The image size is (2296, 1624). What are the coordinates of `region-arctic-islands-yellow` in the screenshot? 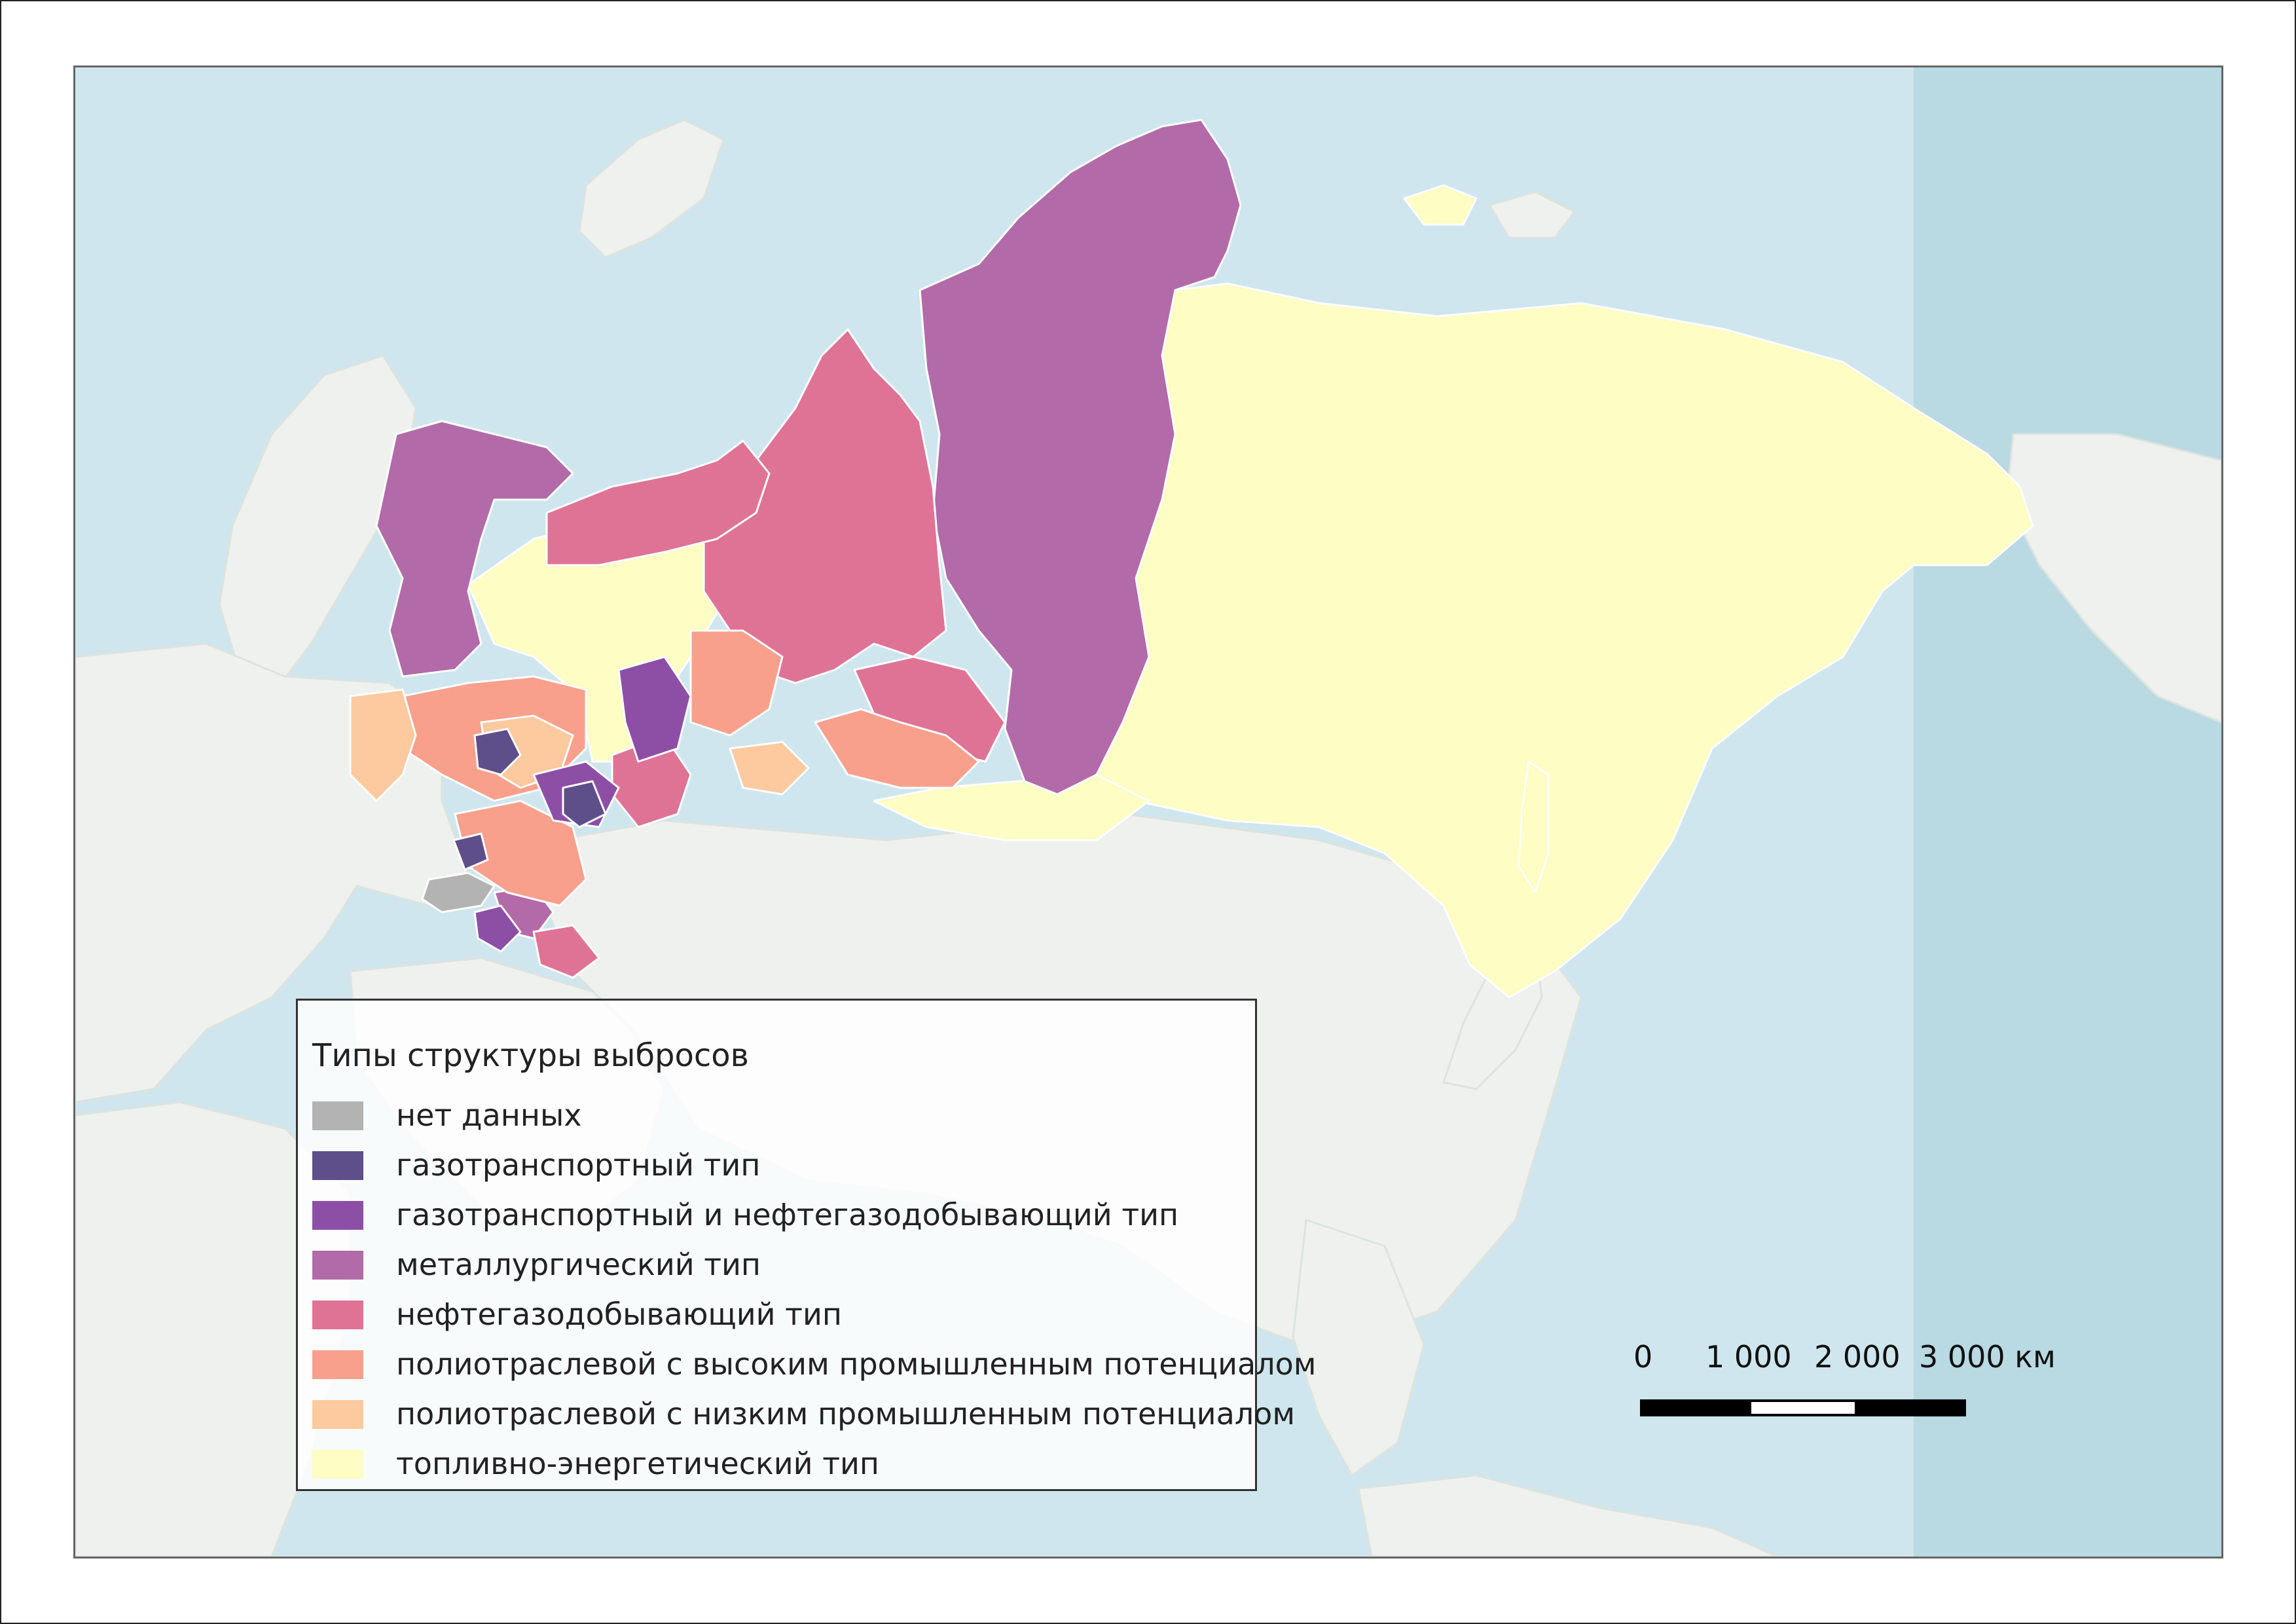 It's located at (1440, 205).